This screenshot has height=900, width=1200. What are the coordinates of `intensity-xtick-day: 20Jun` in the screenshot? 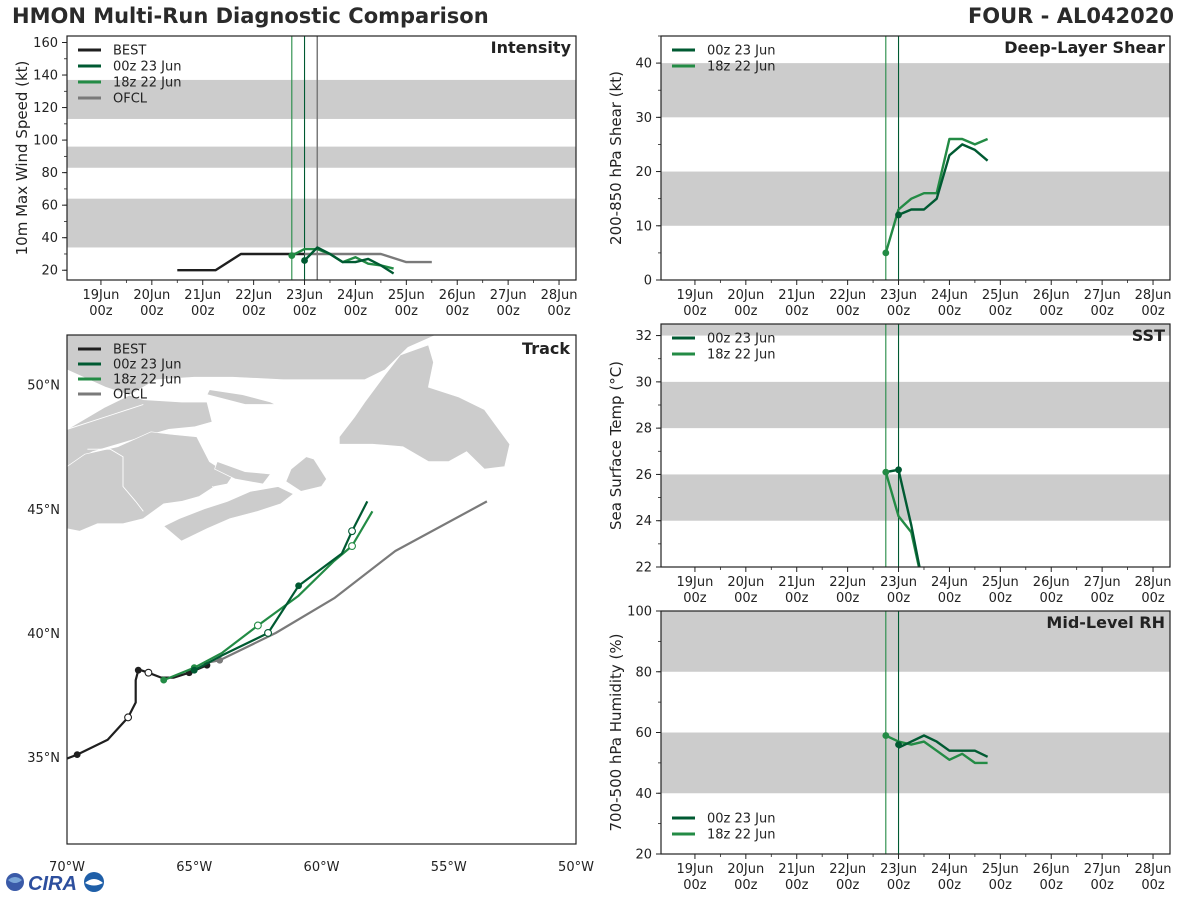 It's located at (151, 295).